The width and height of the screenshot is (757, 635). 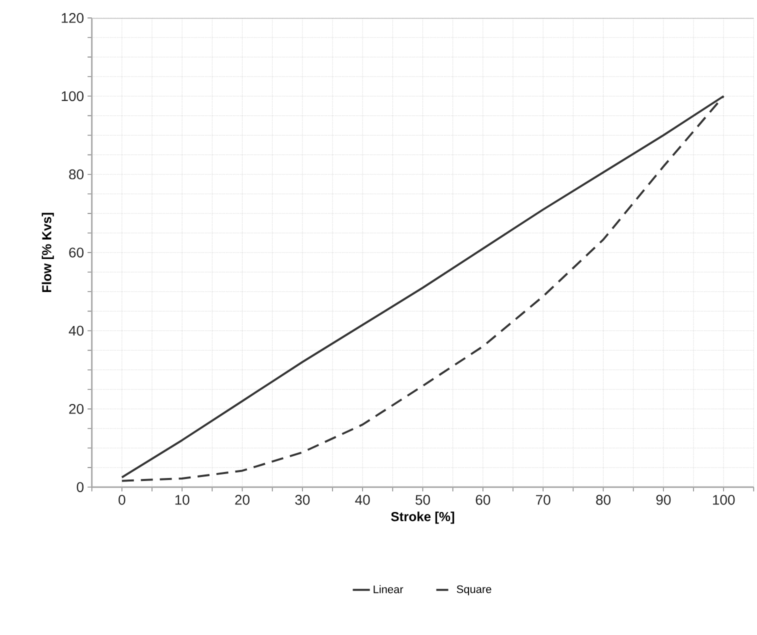 I want to click on x-tick-label: 0, so click(x=122, y=499).